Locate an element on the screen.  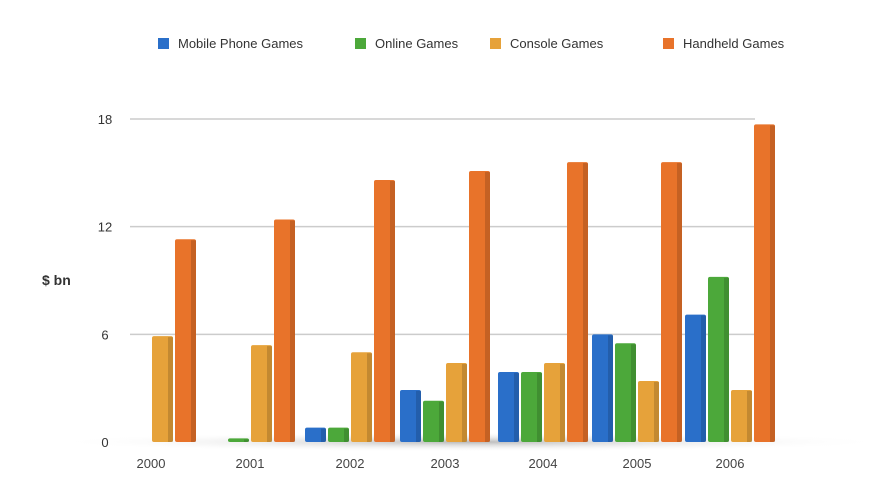
bar-handheld-games-2004 is located at coordinates (577, 302).